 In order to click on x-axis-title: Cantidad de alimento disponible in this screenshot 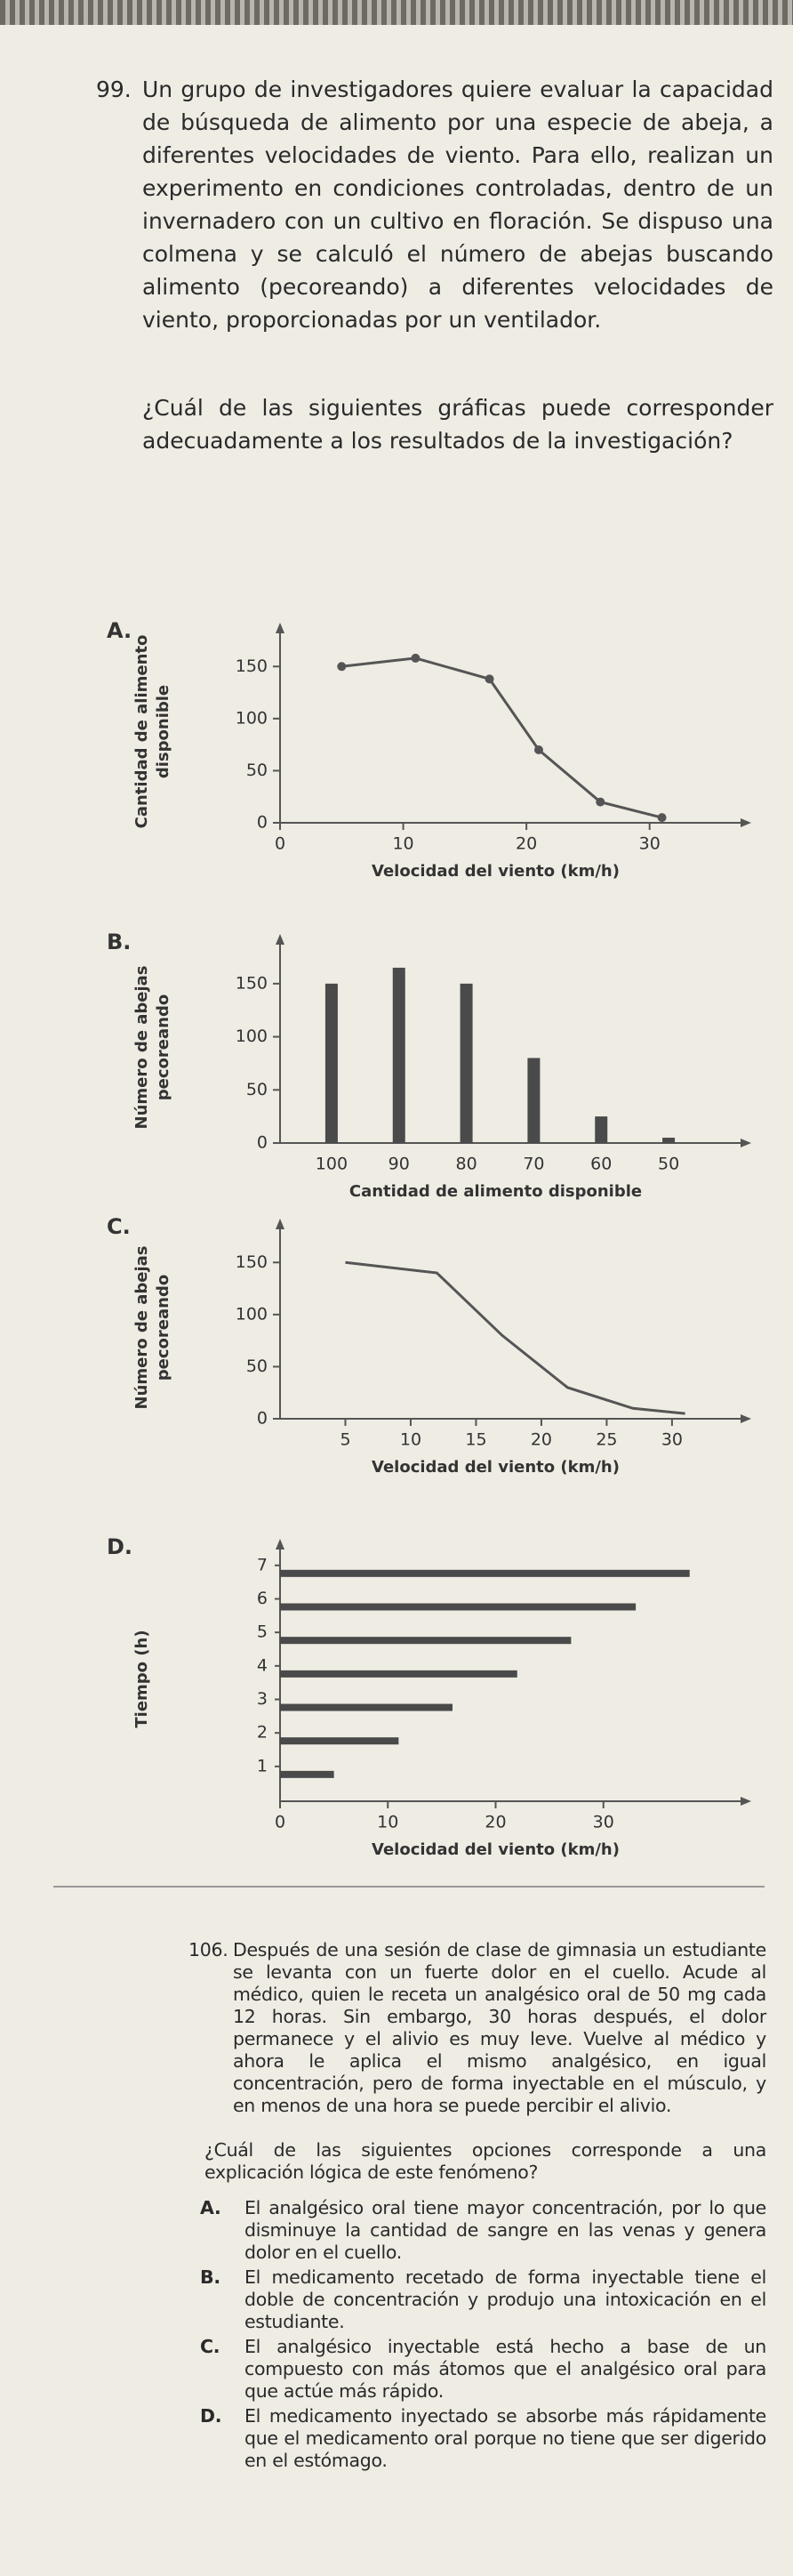, I will do `click(495, 1191)`.